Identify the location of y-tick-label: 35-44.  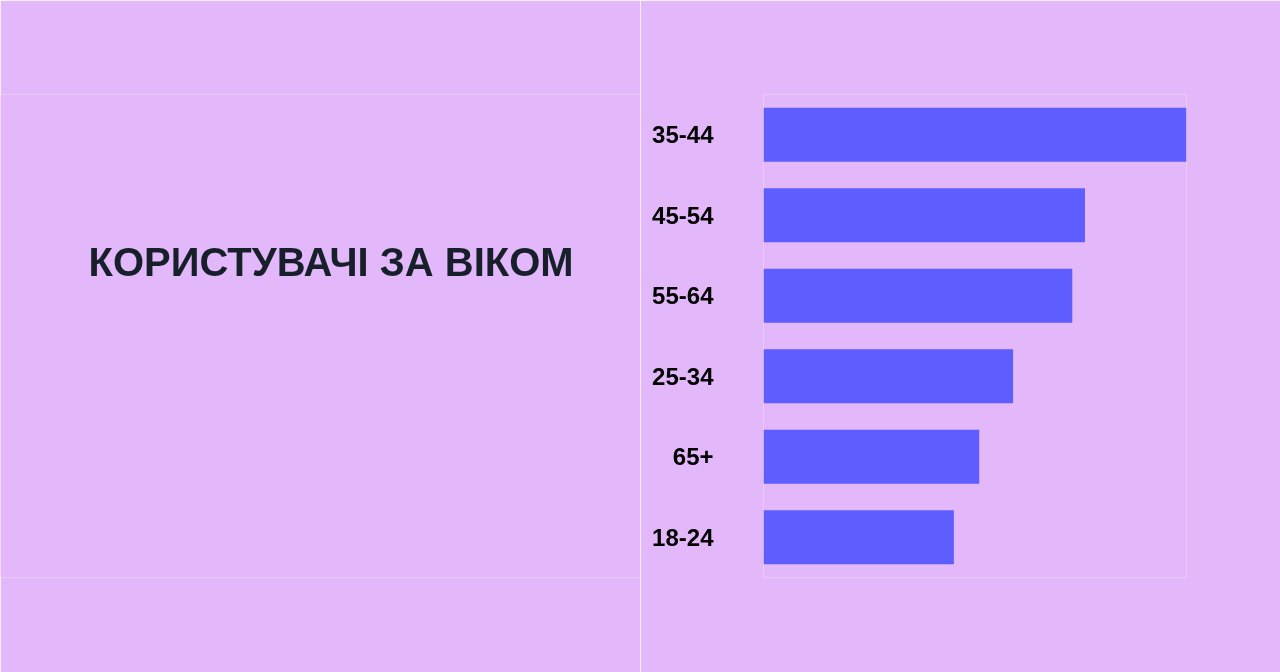
(683, 135).